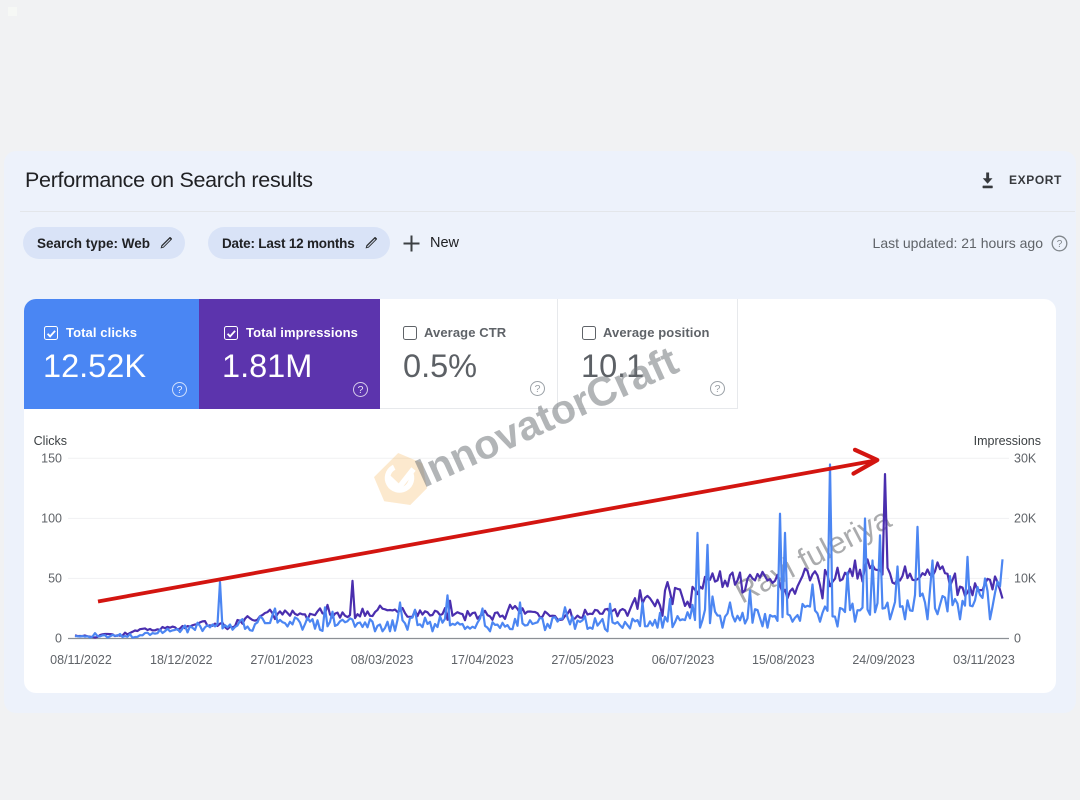  I want to click on svg-text: InnovatorCraft, so click(547, 416).